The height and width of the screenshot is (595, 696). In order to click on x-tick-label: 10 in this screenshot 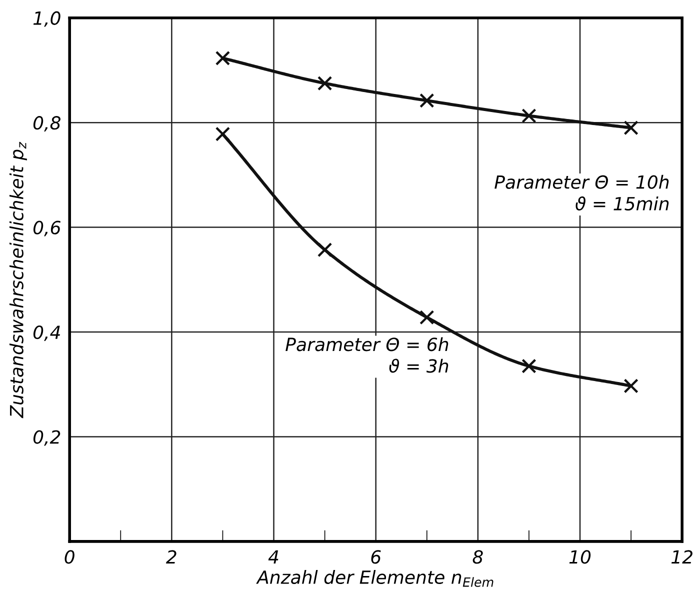, I will do `click(580, 557)`.